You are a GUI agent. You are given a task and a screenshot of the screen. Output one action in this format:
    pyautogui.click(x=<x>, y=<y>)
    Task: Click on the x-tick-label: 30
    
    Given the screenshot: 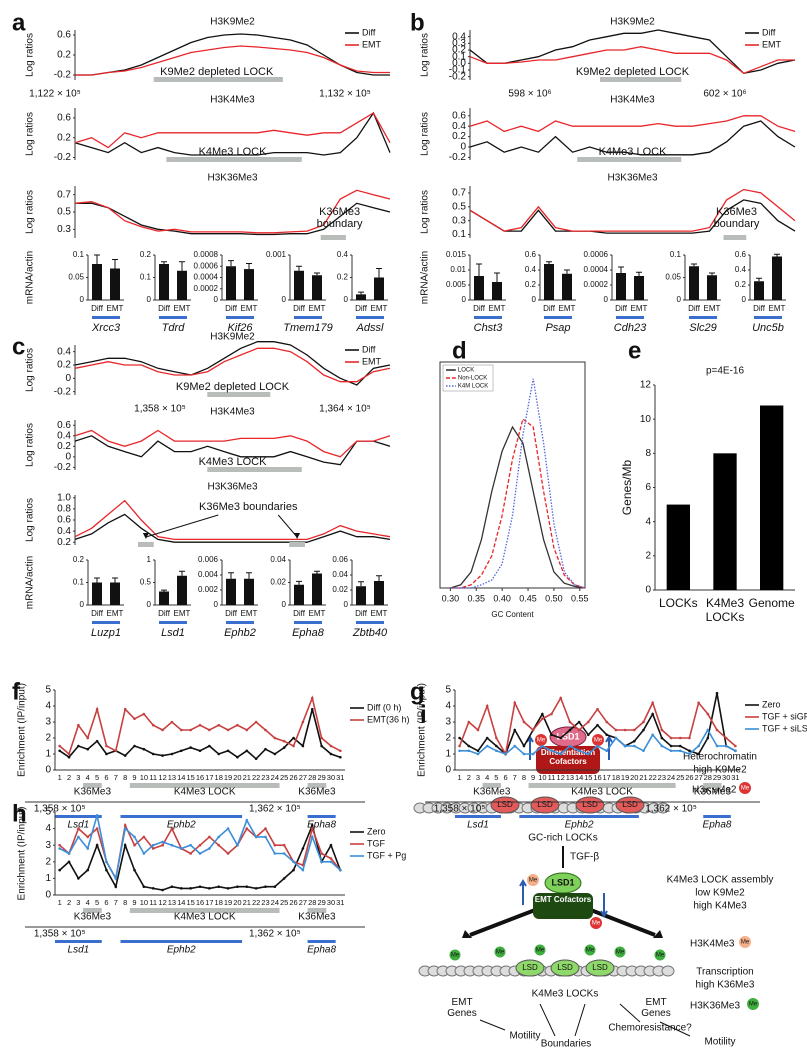 What is the action you would take?
    pyautogui.click(x=726, y=777)
    